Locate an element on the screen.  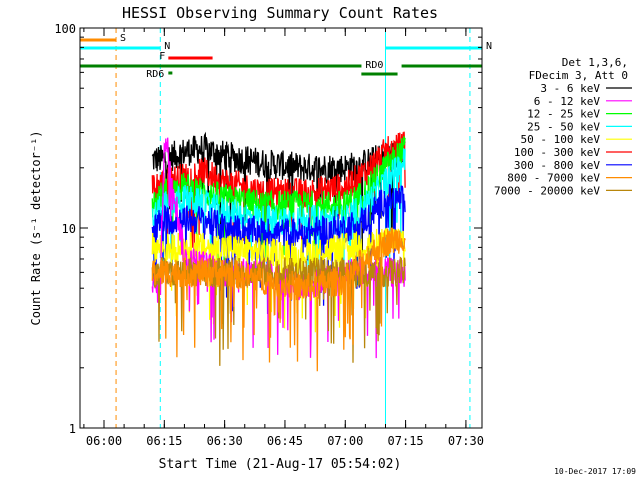
legend-header-1: FDecim 3, Att 0 is located at coordinates (578, 75).